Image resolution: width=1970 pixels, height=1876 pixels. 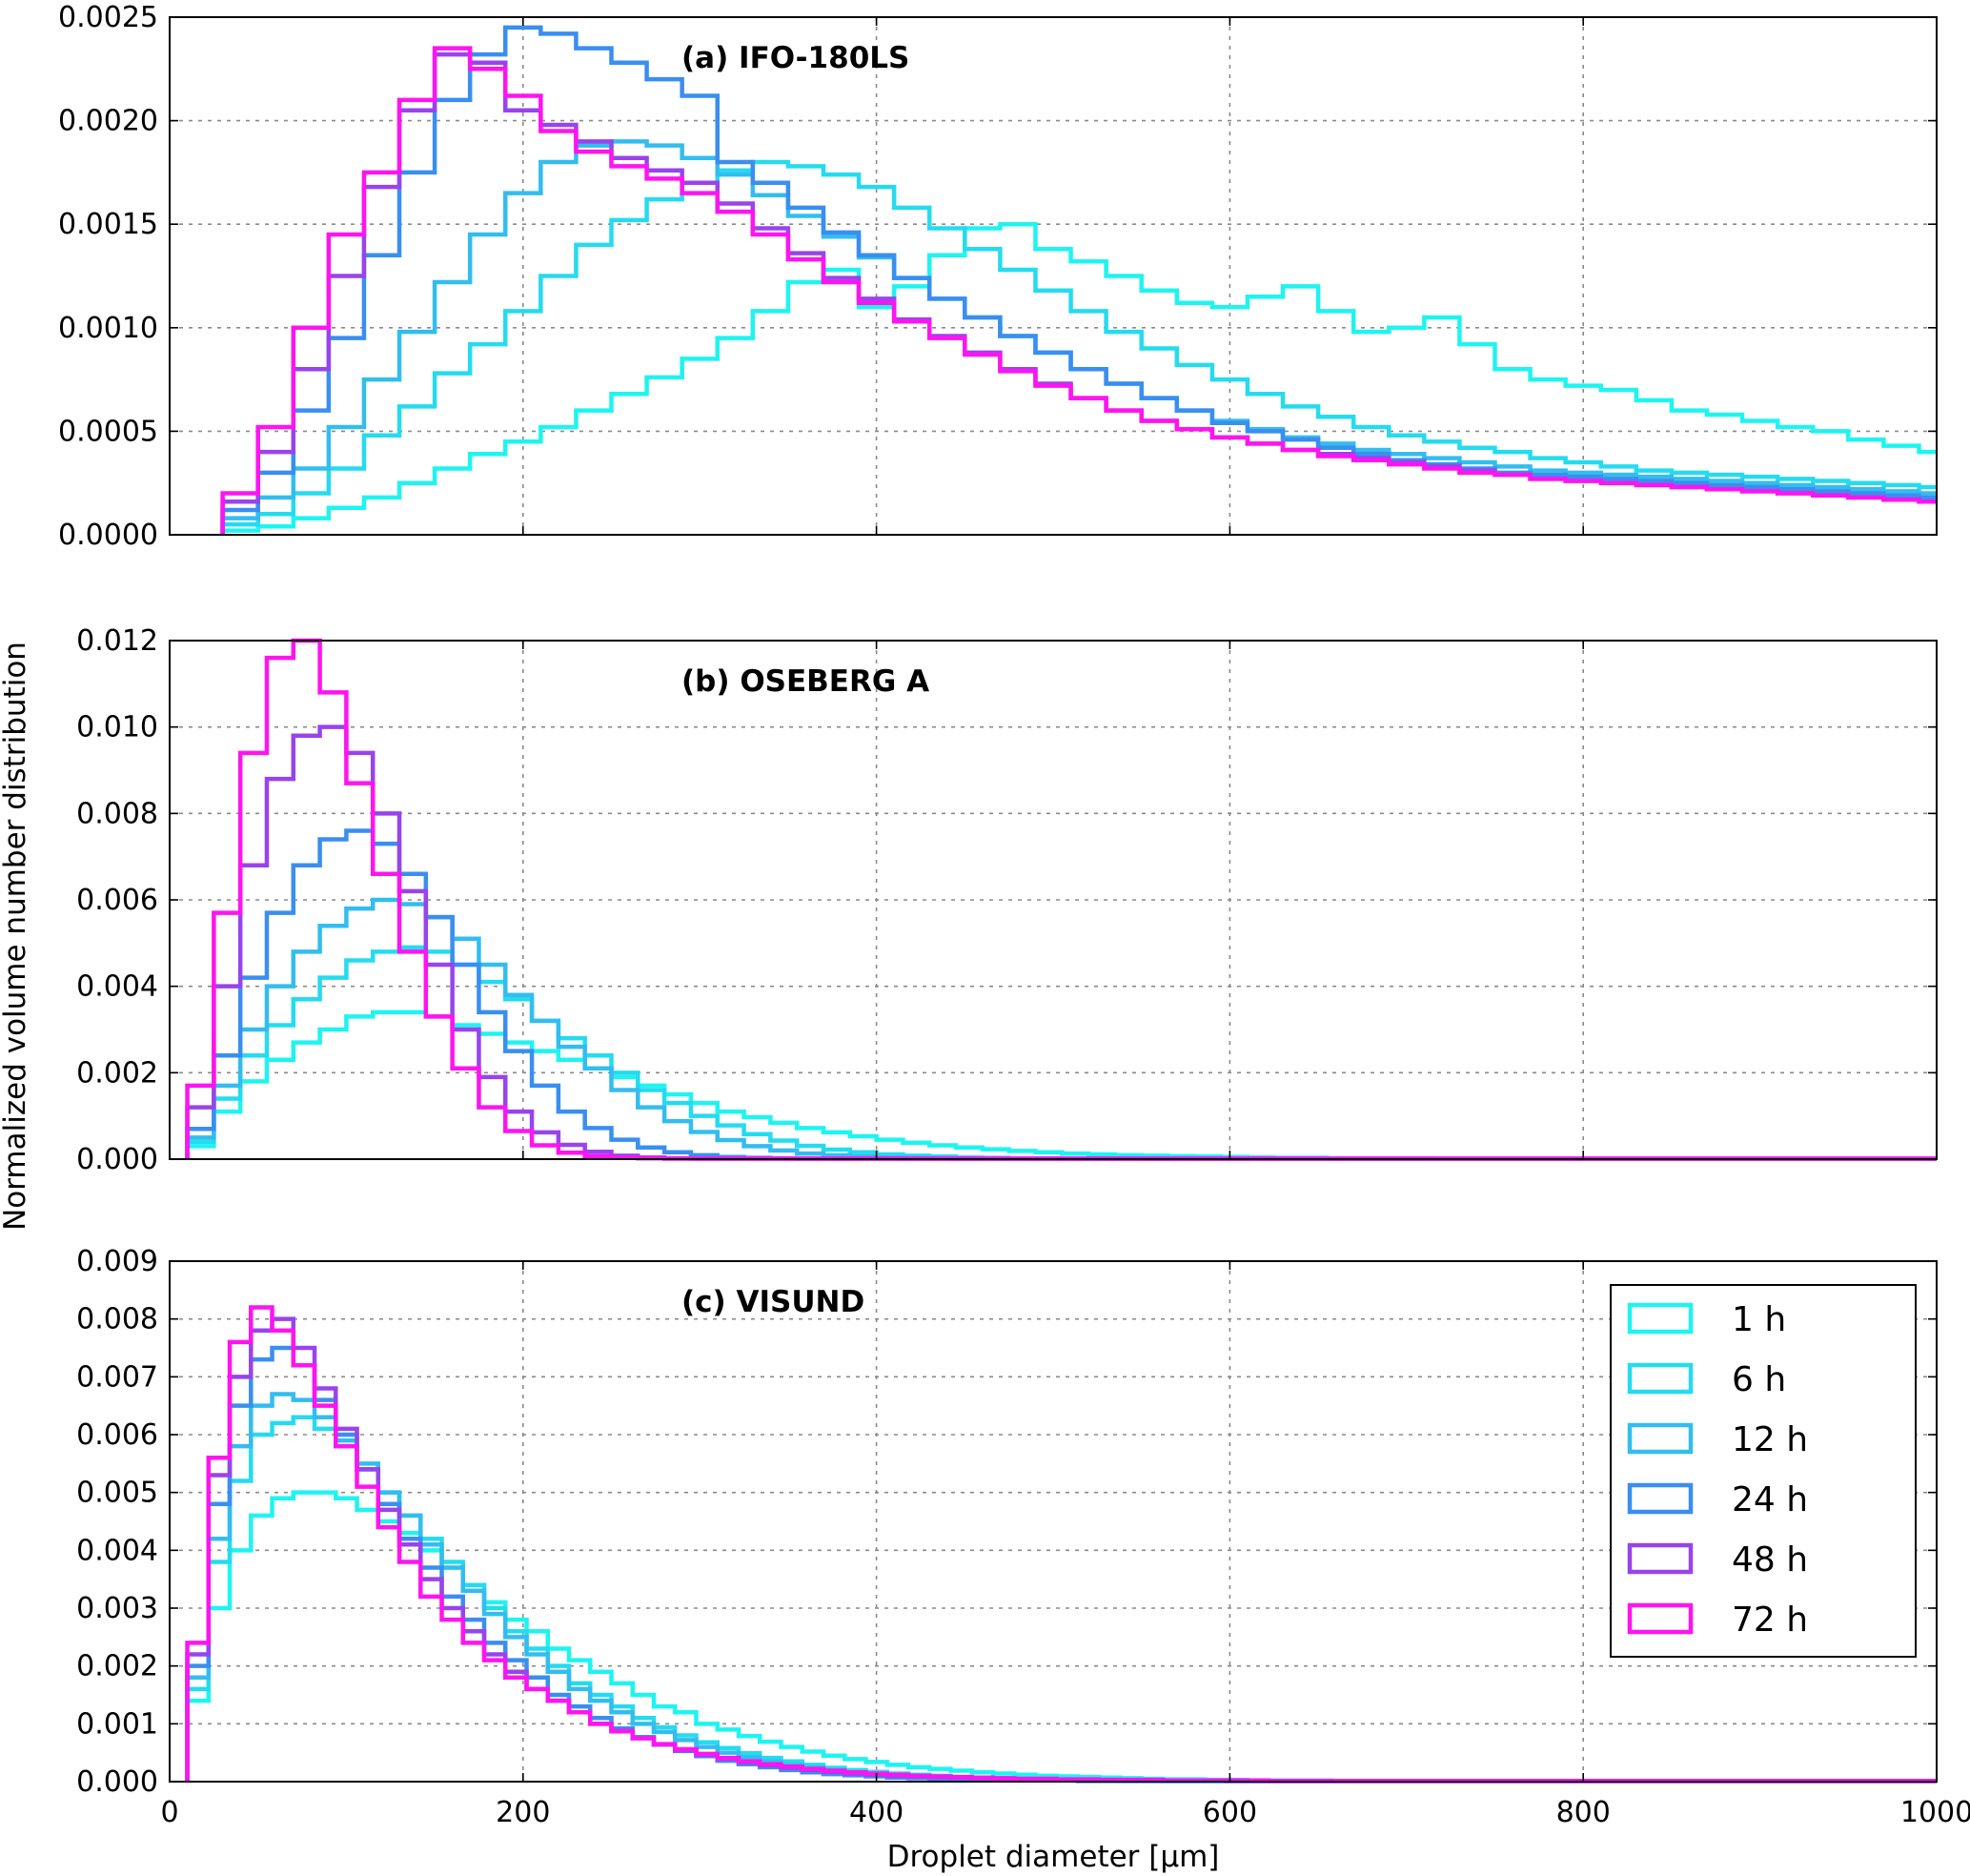 What do you see at coordinates (117, 1608) in the screenshot?
I see `panel-c-ytick-label: 0.003` at bounding box center [117, 1608].